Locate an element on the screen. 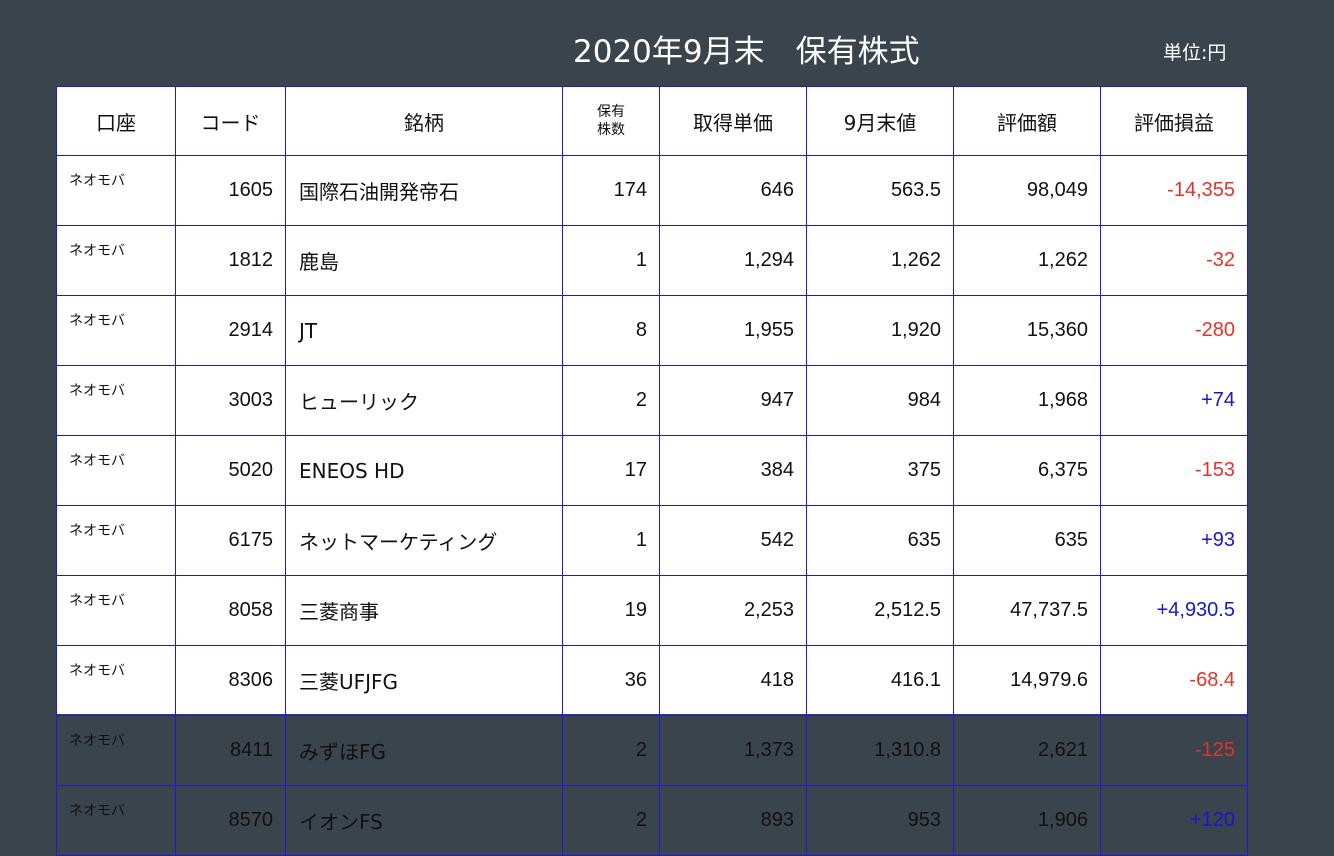 Image resolution: width=1334 pixels, height=856 pixels. cell-cost: 1,955 is located at coordinates (733, 330).